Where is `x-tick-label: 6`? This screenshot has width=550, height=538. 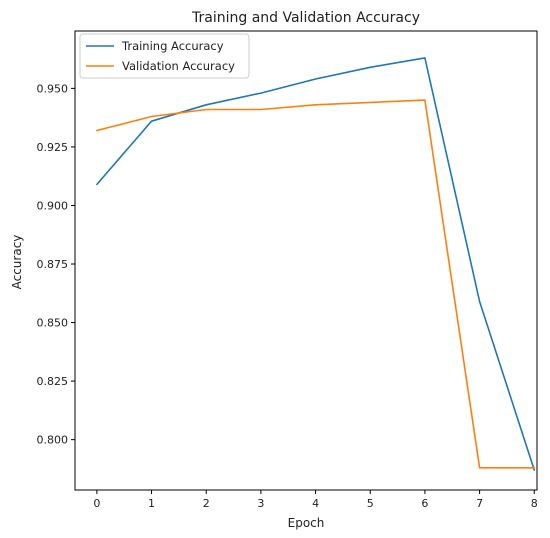 x-tick-label: 6 is located at coordinates (424, 503).